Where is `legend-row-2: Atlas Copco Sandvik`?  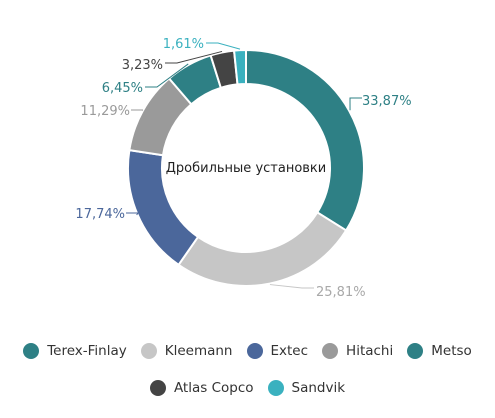 legend-row-2: Atlas Copco Sandvik is located at coordinates (247, 388).